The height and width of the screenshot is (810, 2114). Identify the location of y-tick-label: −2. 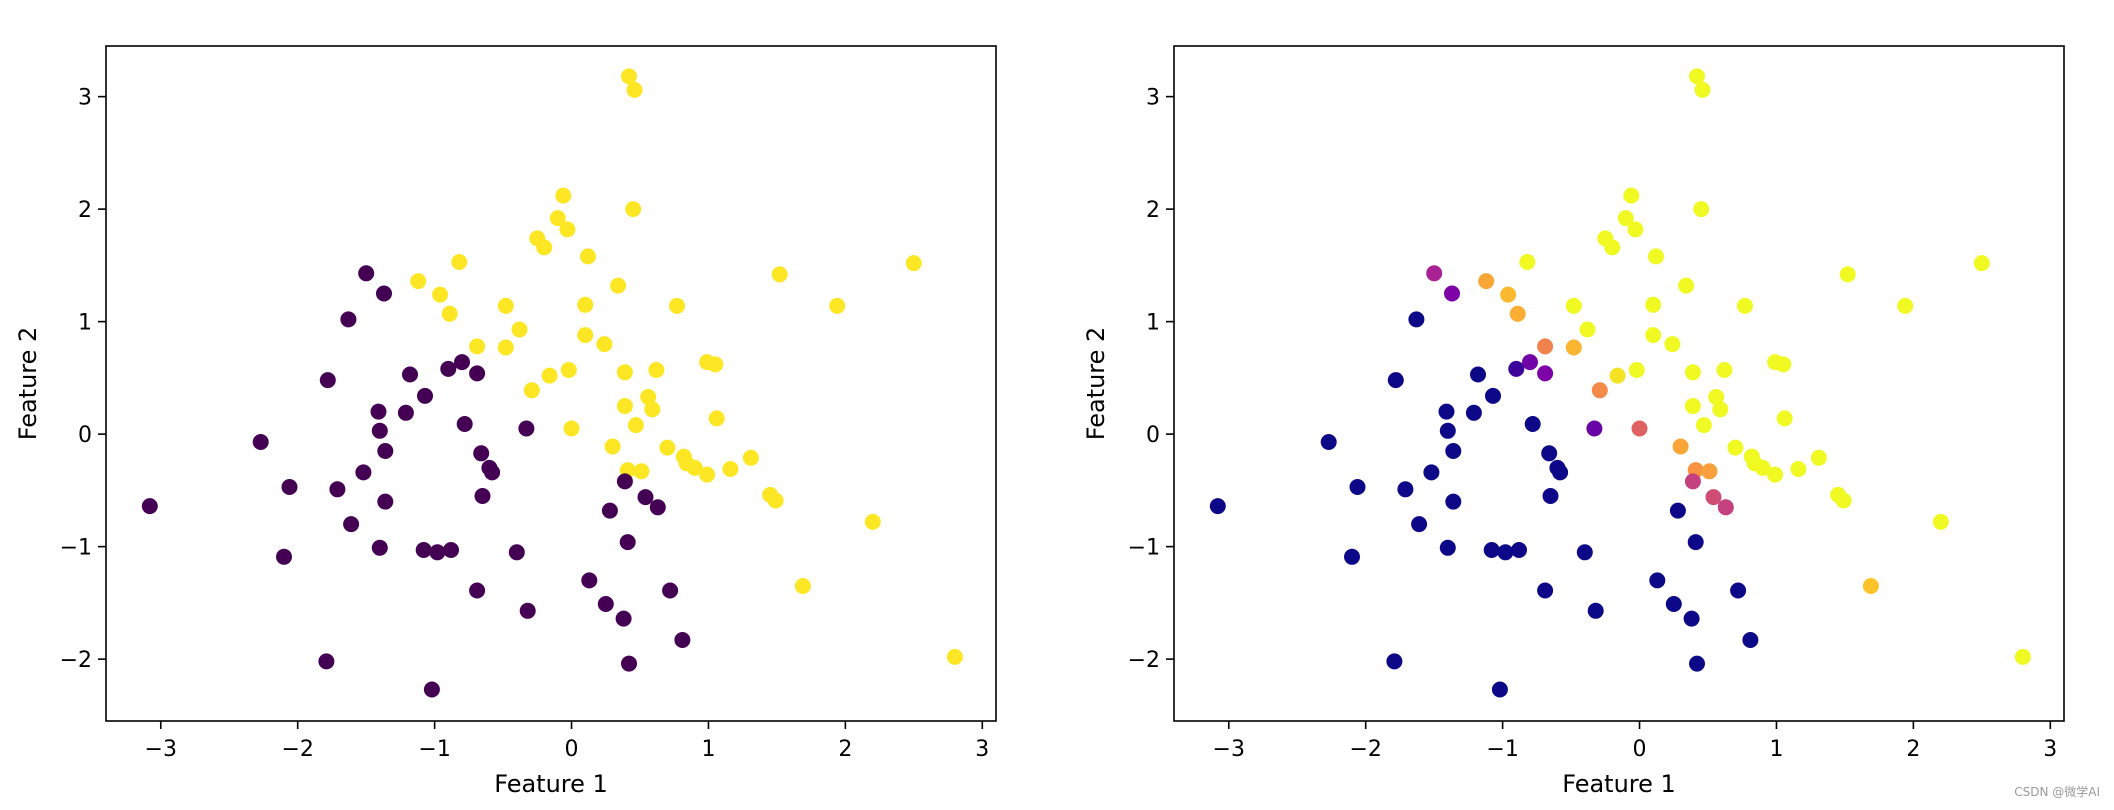
(1144, 660).